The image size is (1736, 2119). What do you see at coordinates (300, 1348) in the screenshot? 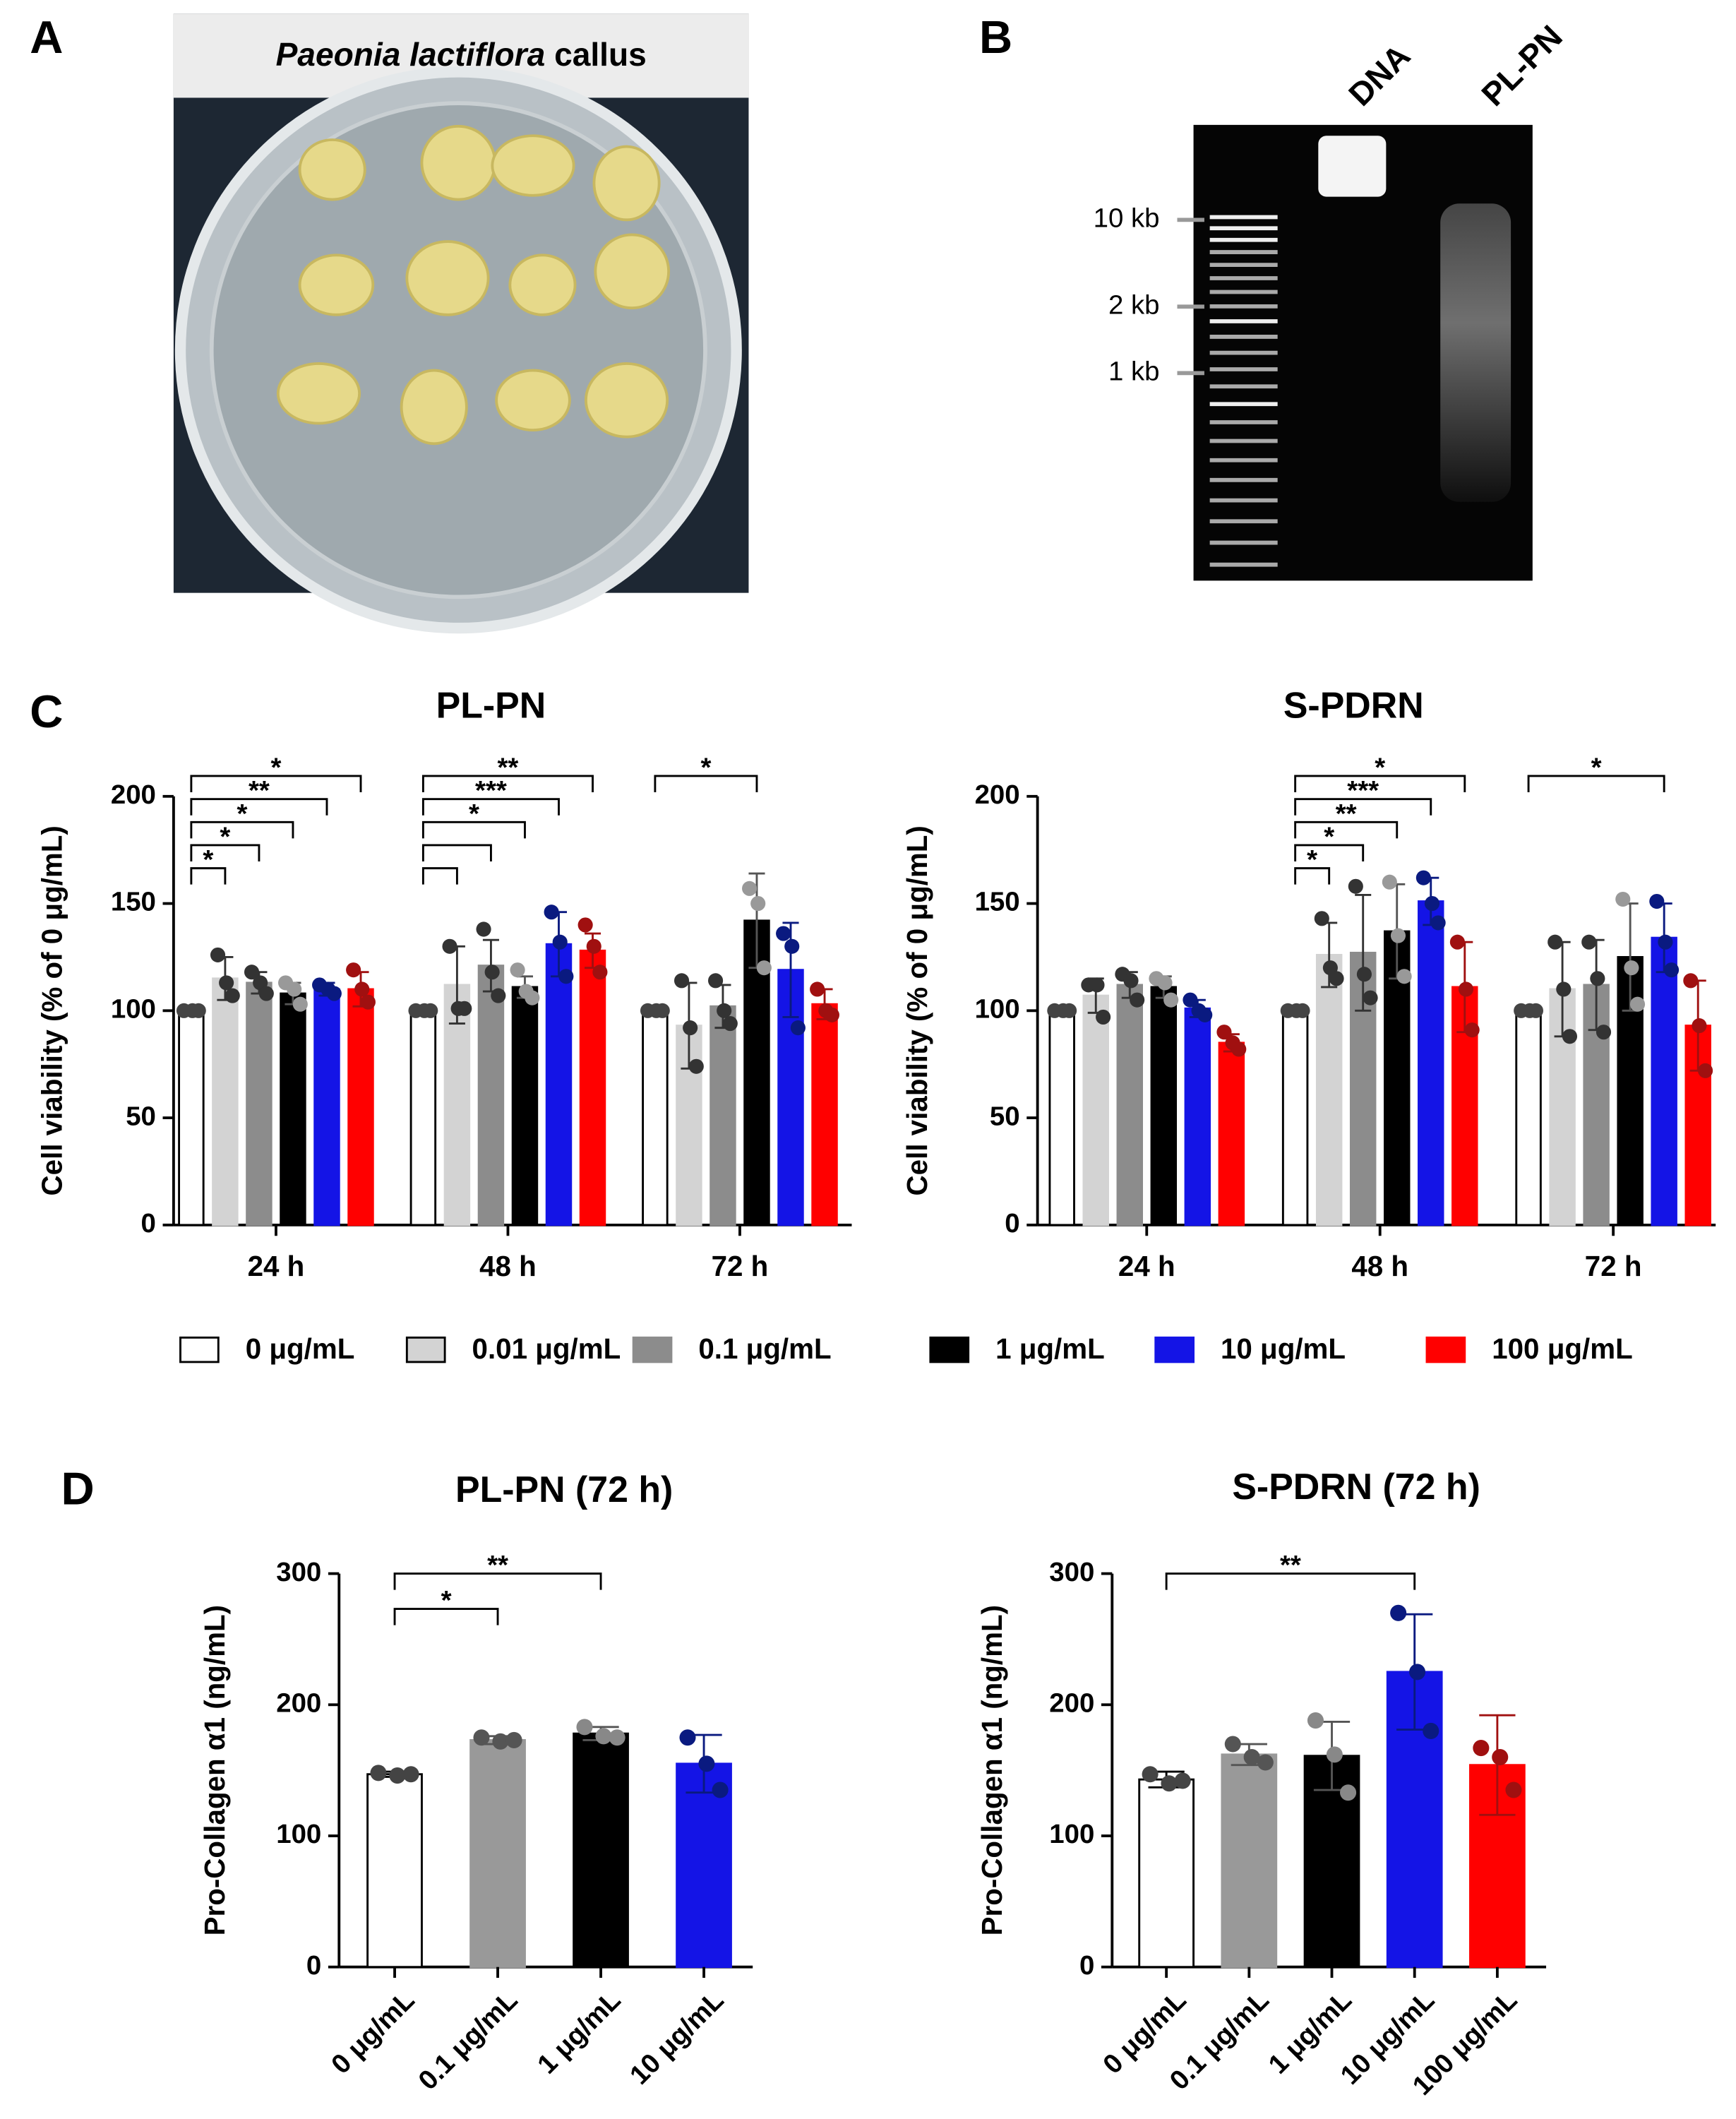
I see `legend-label: 0 μg/mL` at bounding box center [300, 1348].